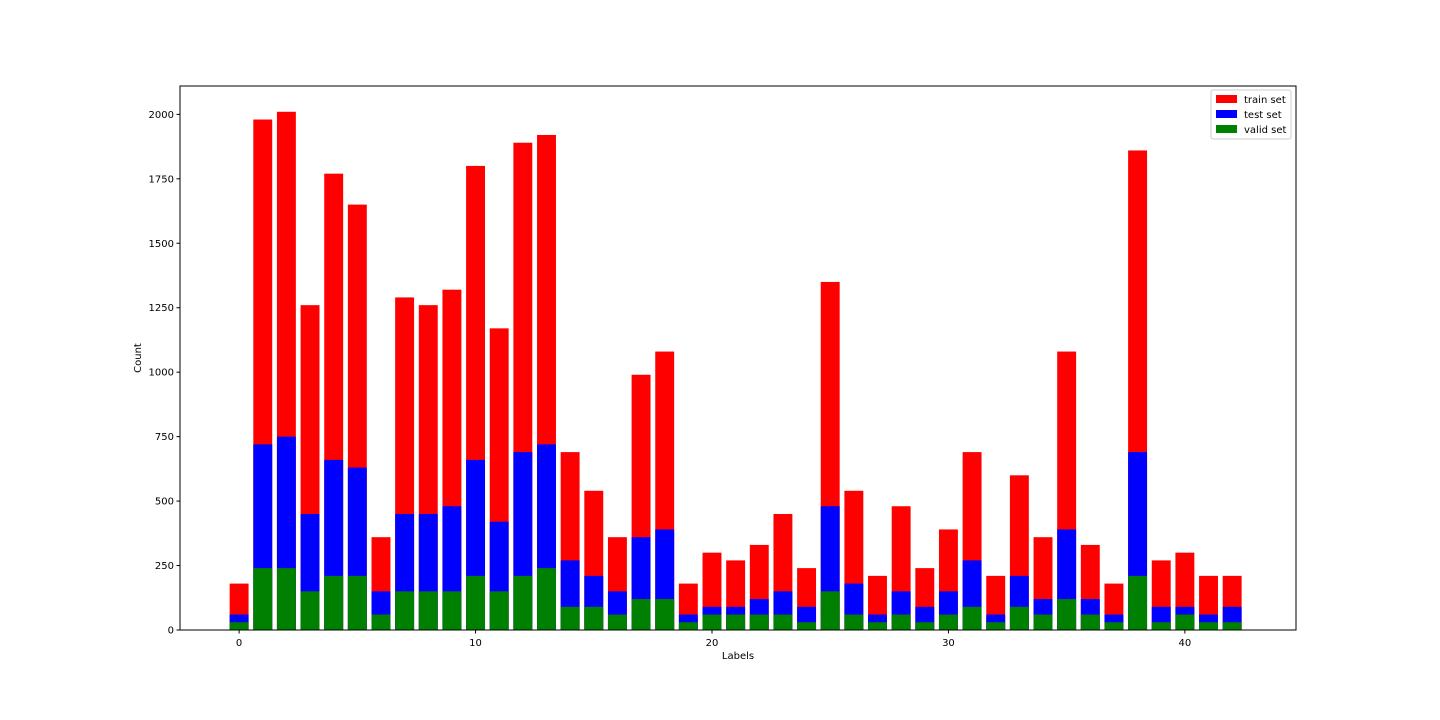  Describe the element at coordinates (1226, 114) in the screenshot. I see `test-set-legend-swatch` at that location.